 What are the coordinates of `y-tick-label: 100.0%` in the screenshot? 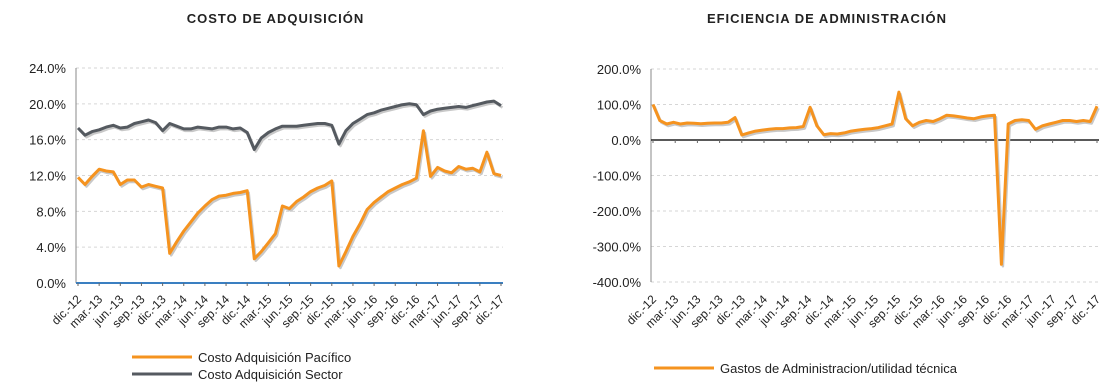 It's located at (619, 105).